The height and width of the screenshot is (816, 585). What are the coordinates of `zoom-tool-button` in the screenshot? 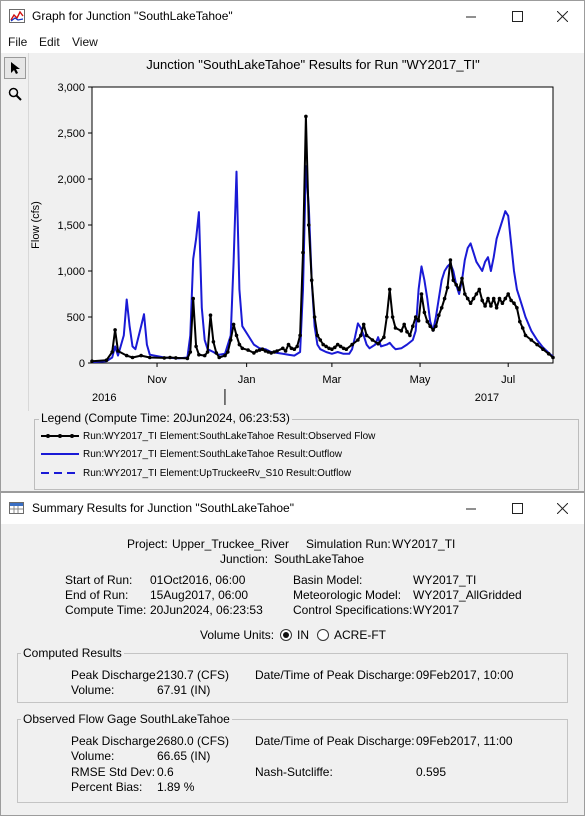 It's located at (15, 94).